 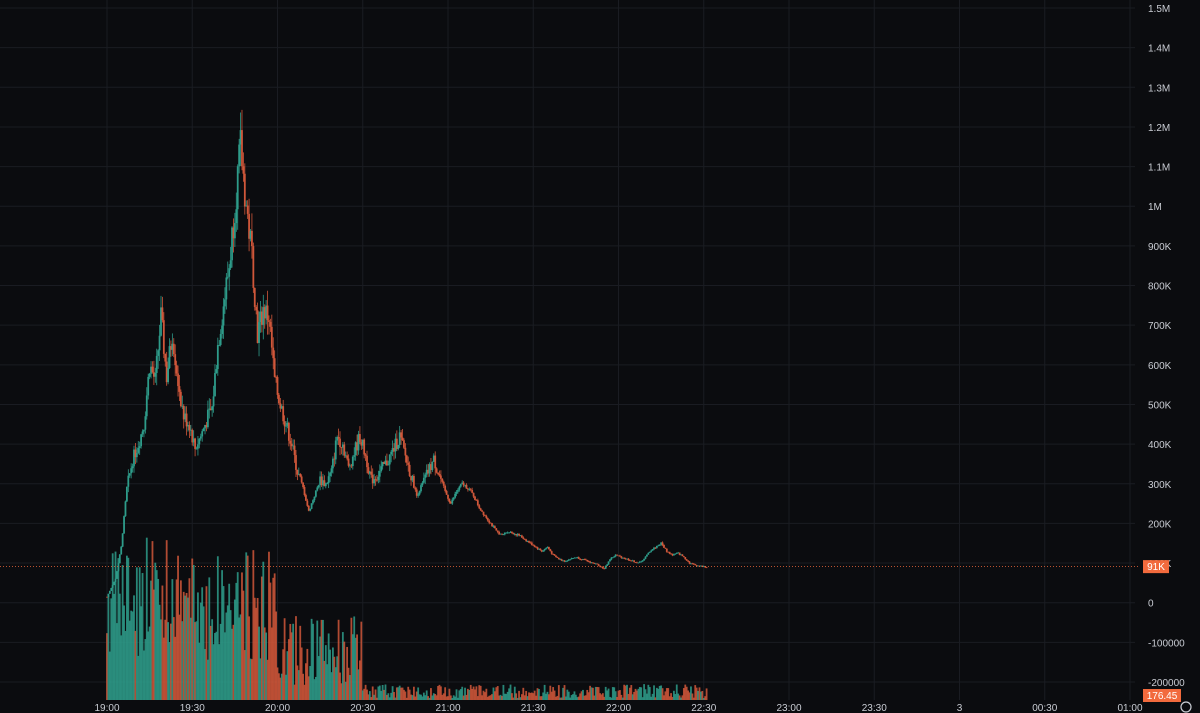 What do you see at coordinates (192, 708) in the screenshot?
I see `x-tick-label: 19:30` at bounding box center [192, 708].